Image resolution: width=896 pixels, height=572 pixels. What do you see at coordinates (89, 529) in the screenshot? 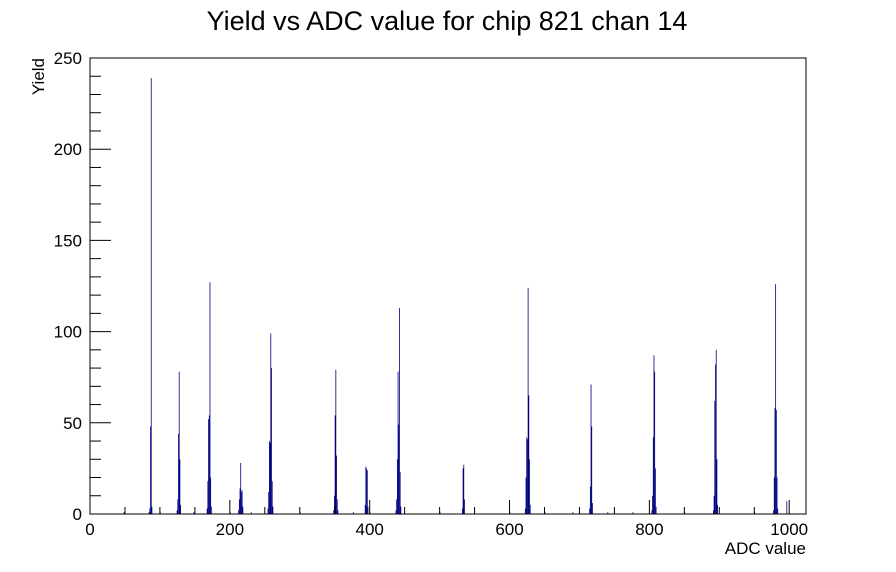
I see `x-tick-label: 0` at bounding box center [89, 529].